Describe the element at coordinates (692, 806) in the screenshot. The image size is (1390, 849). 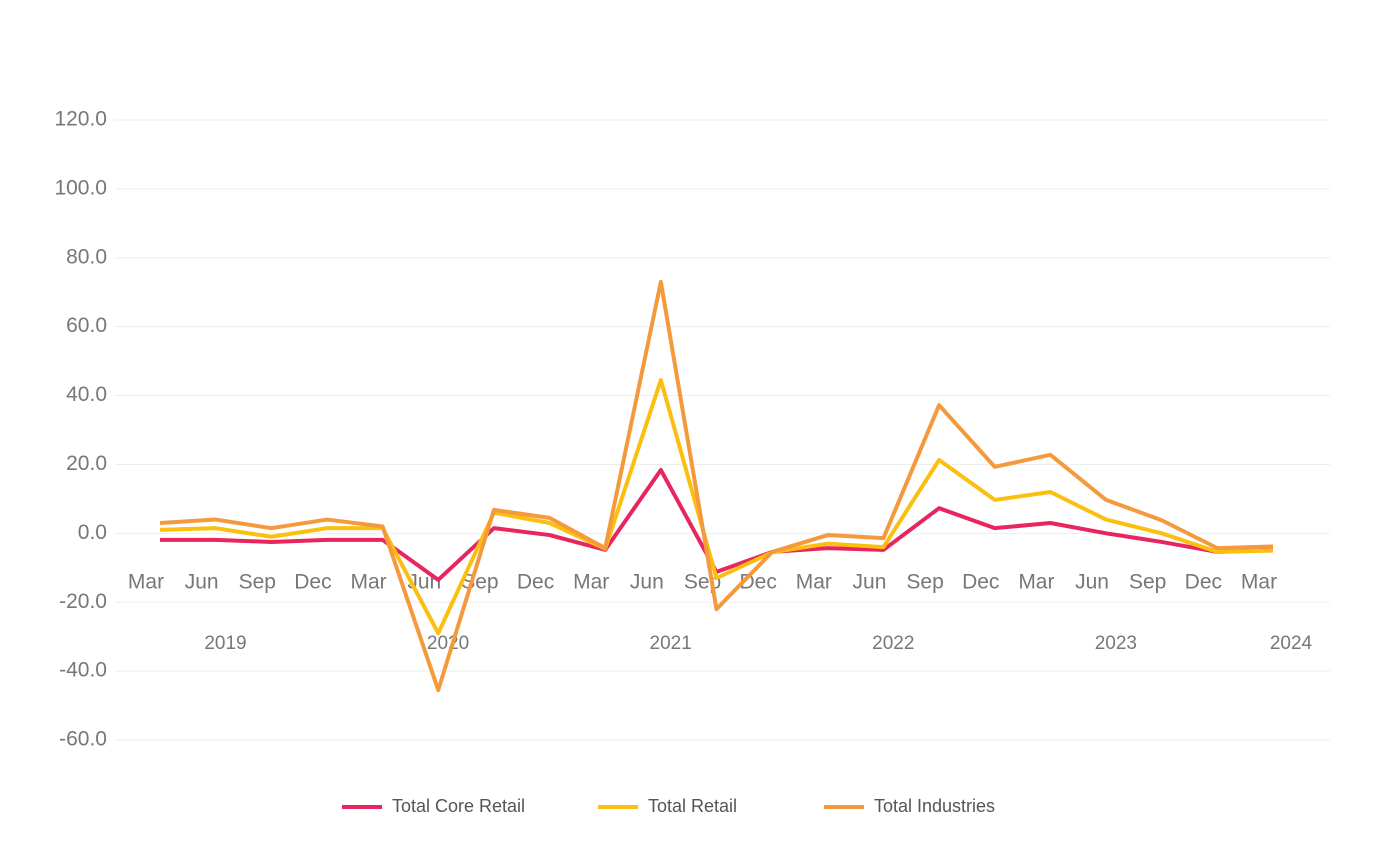
I see `legend-label: Total Retail` at that location.